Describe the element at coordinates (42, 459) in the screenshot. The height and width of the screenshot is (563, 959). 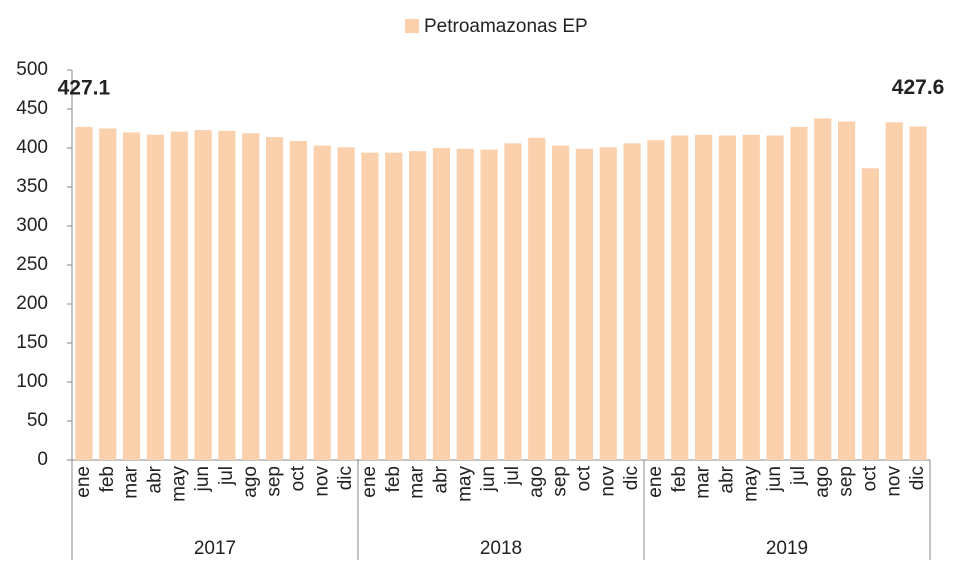
I see `y-tick-label: 0` at that location.